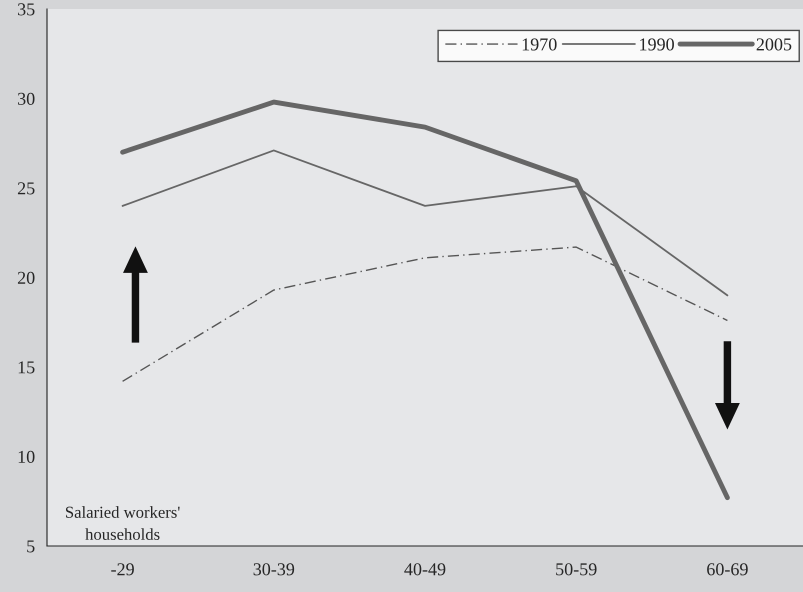 The height and width of the screenshot is (592, 803). What do you see at coordinates (26, 278) in the screenshot?
I see `y-tick-label: 20` at bounding box center [26, 278].